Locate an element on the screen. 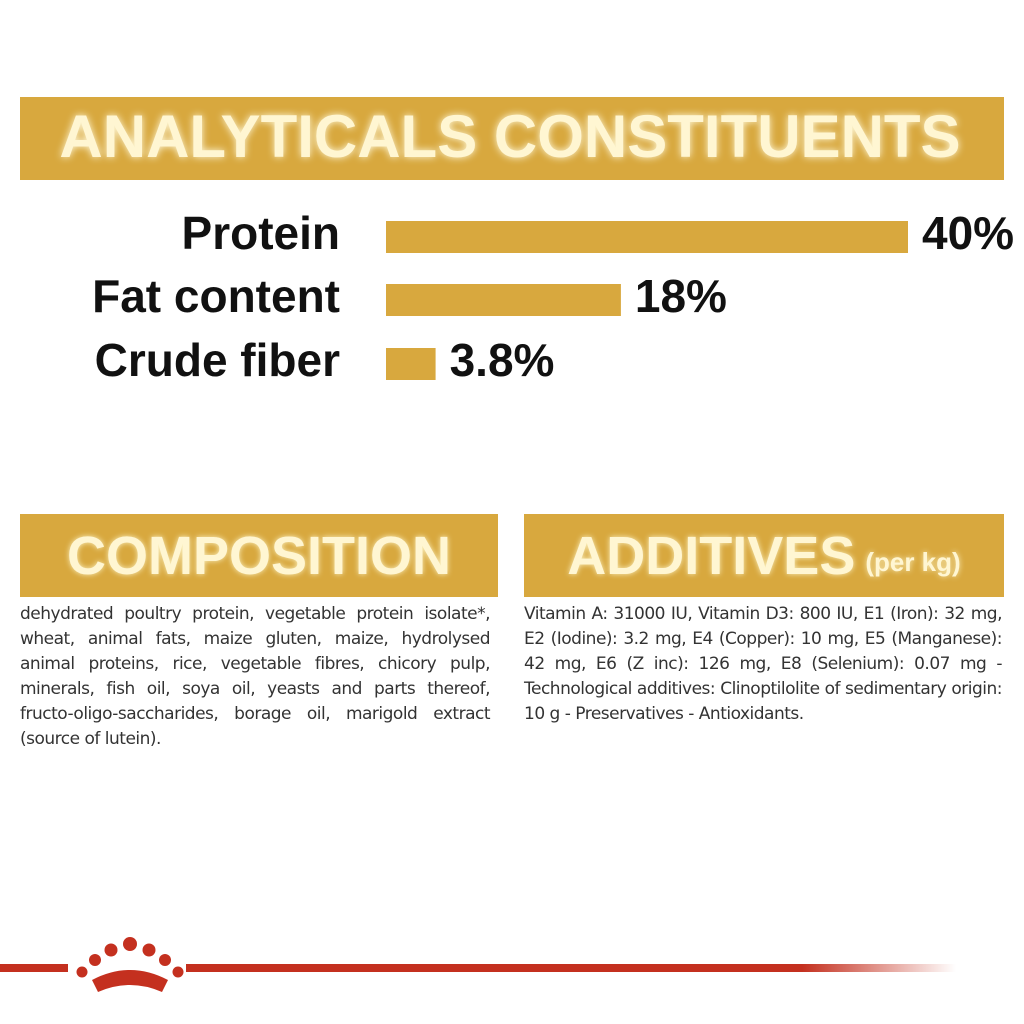  additives-subtitle: (per kg) is located at coordinates (913, 562).